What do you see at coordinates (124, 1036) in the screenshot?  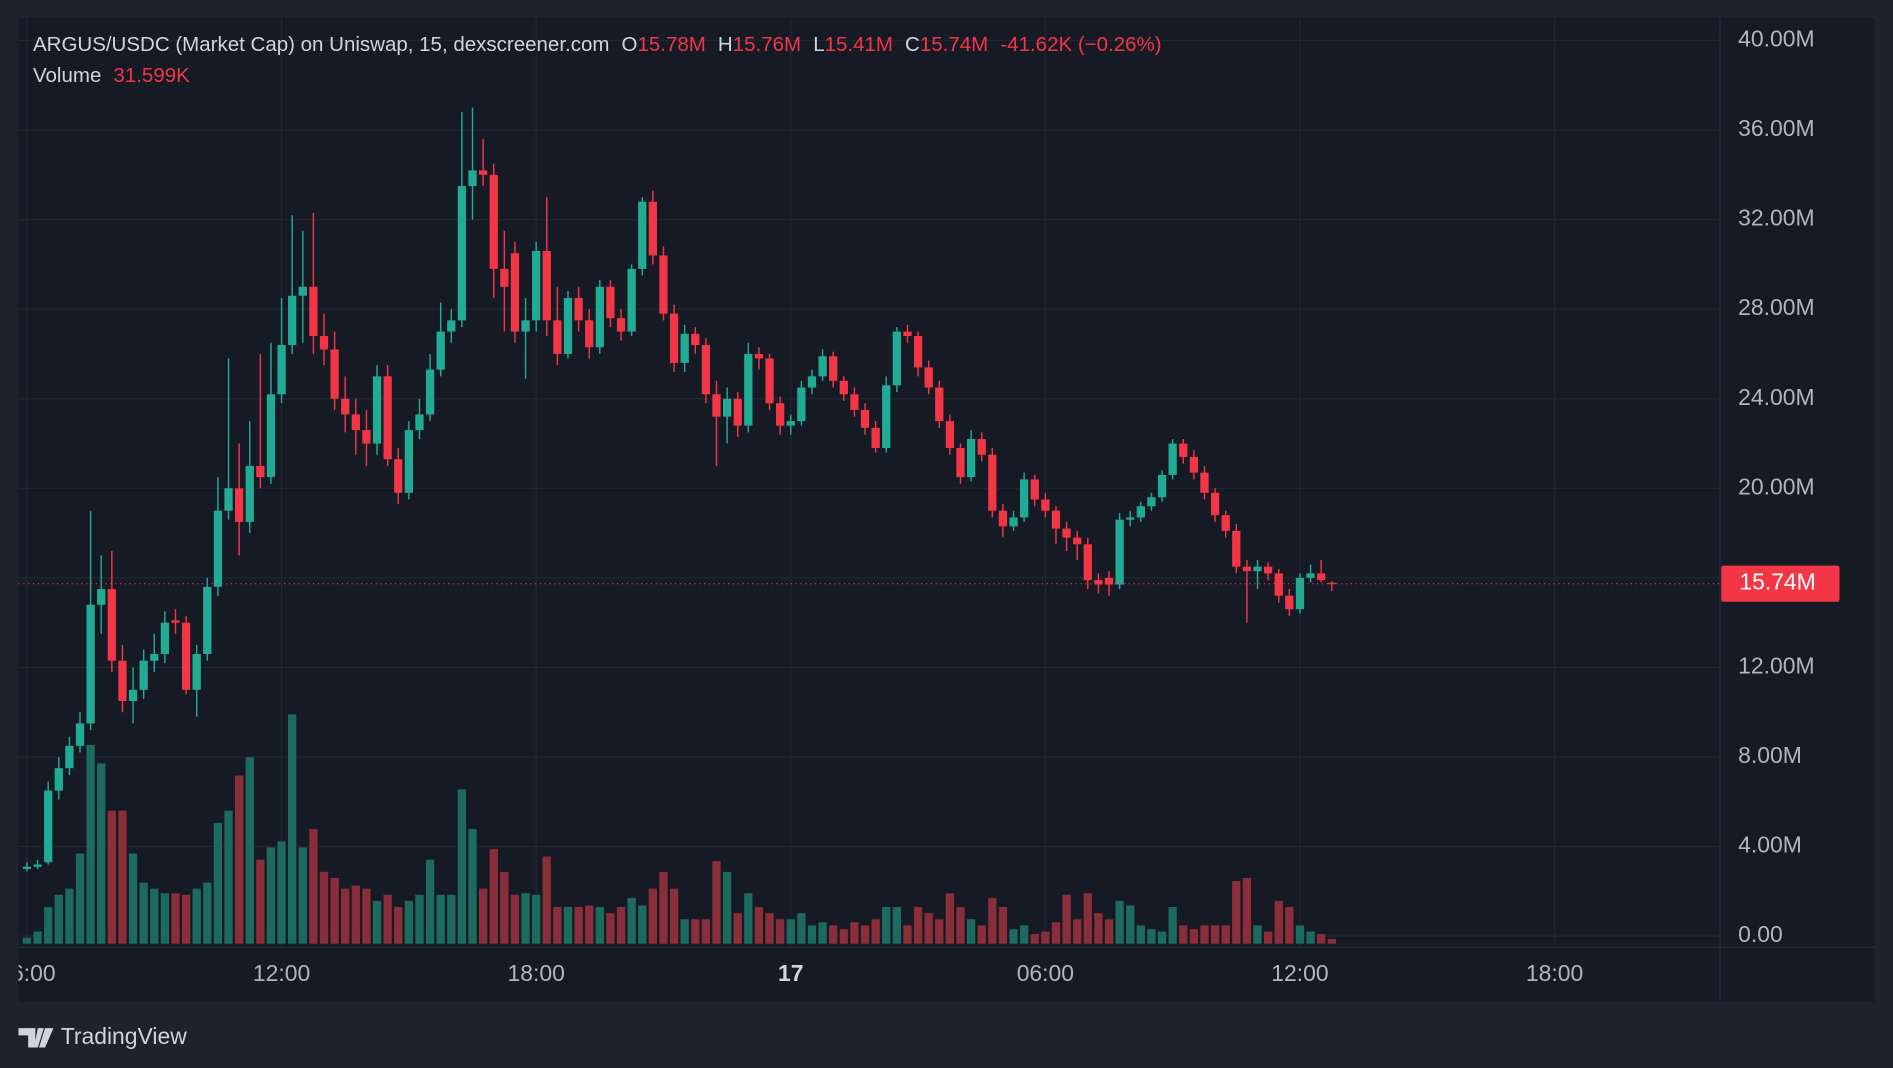 I see `brand: TradingView` at bounding box center [124, 1036].